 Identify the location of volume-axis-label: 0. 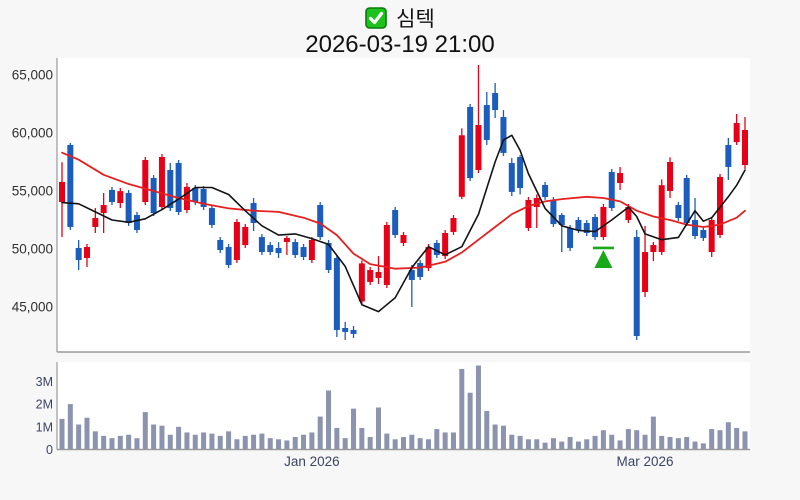
(49, 450).